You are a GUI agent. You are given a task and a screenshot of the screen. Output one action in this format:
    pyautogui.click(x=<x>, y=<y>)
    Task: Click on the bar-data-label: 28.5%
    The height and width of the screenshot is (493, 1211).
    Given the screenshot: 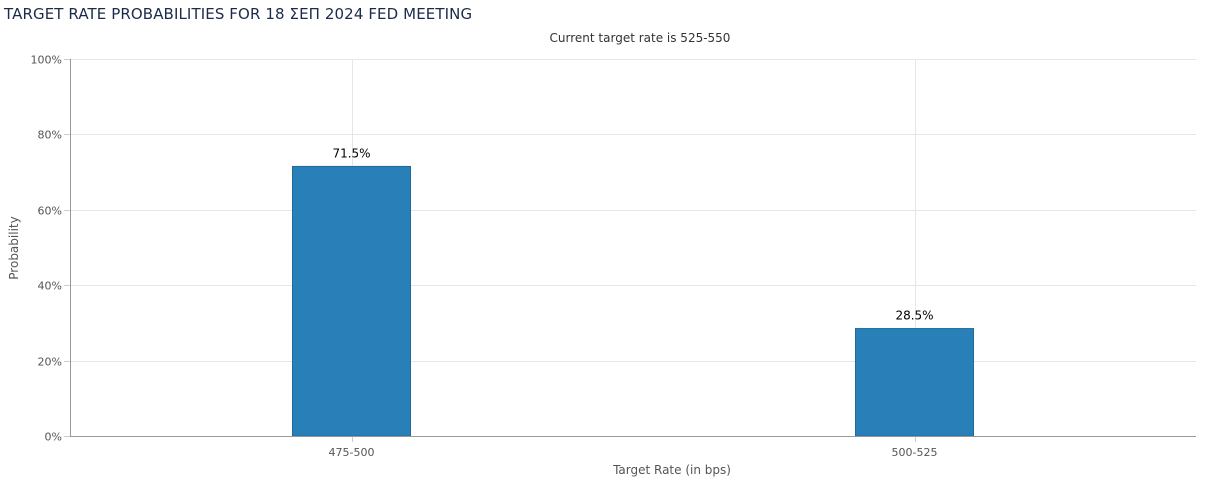 What is the action you would take?
    pyautogui.click(x=914, y=316)
    